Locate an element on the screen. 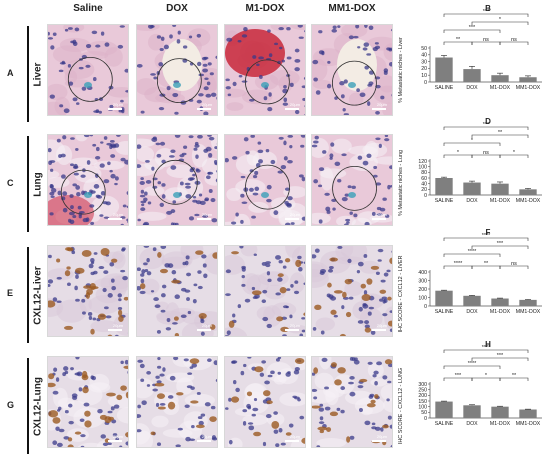  chart-panel-letter: D is located at coordinates (488, 121).